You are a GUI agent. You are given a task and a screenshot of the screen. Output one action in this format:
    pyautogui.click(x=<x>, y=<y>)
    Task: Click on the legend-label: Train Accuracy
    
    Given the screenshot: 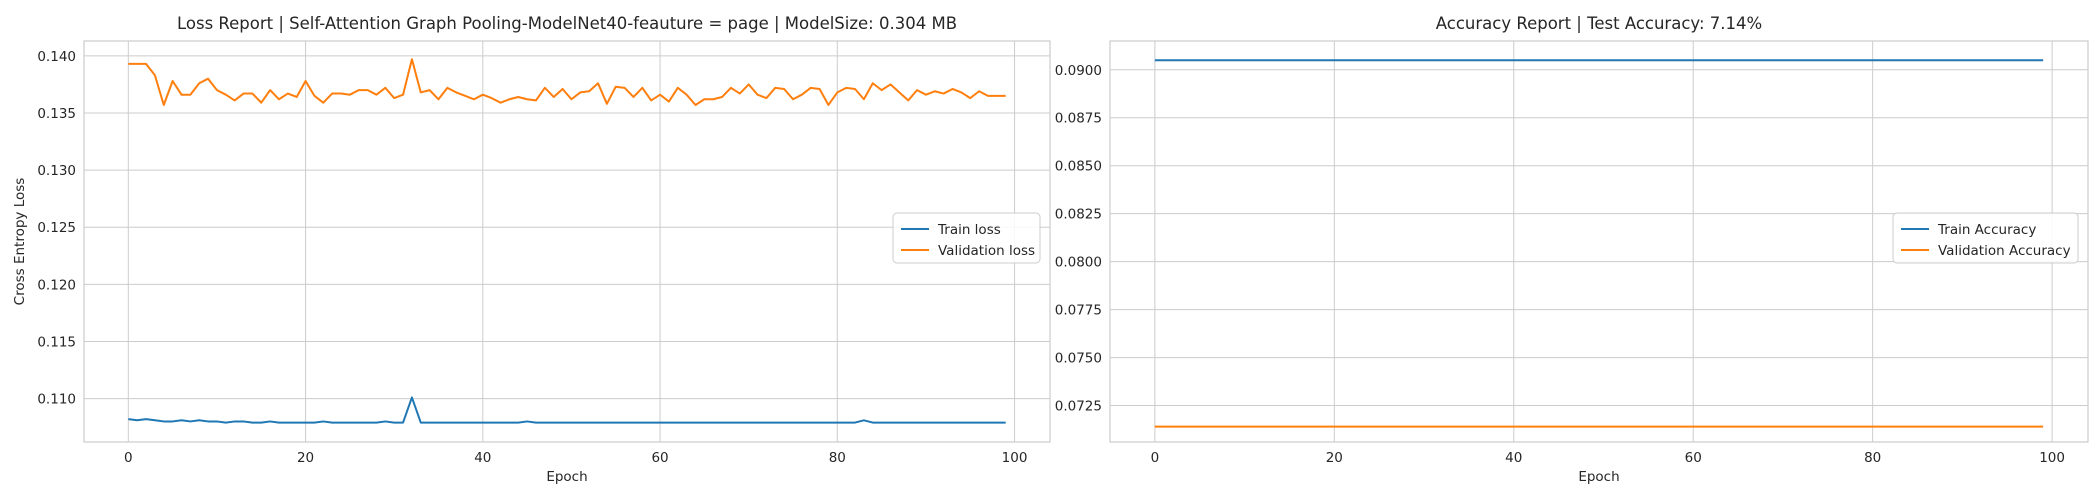 What is the action you would take?
    pyautogui.click(x=1986, y=230)
    